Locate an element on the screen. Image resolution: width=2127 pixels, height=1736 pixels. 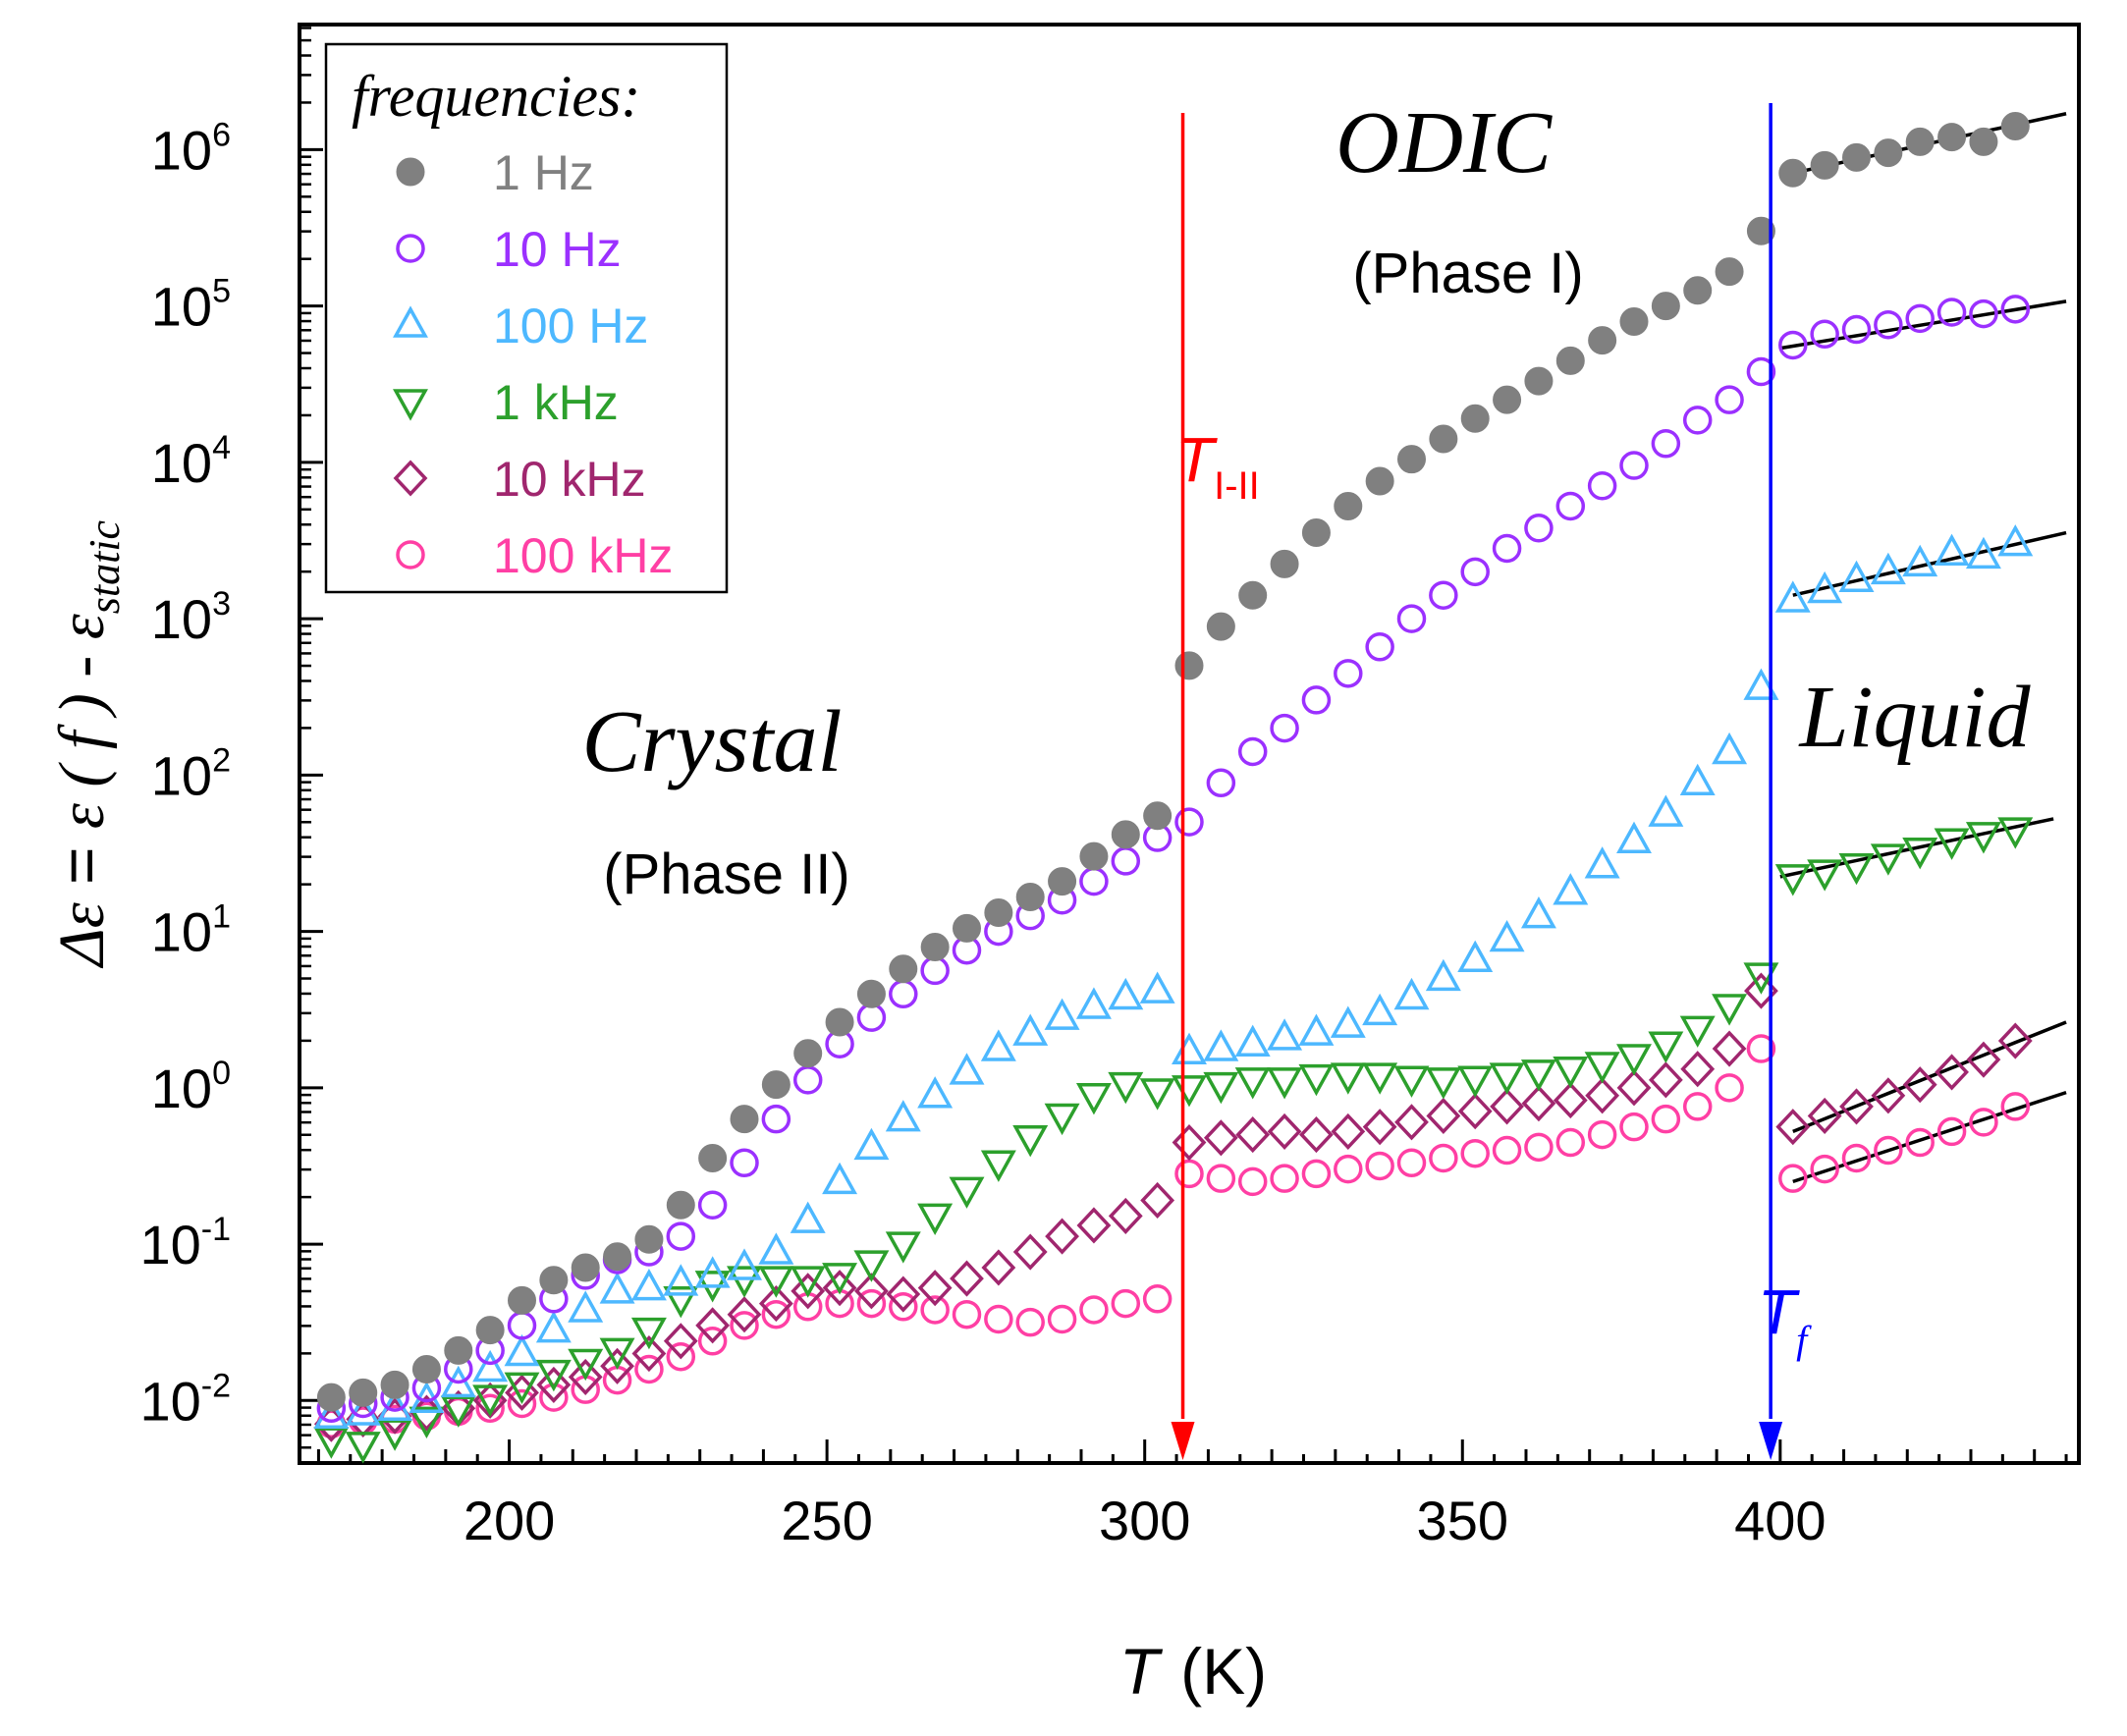
legend-box is located at coordinates (526, 318).